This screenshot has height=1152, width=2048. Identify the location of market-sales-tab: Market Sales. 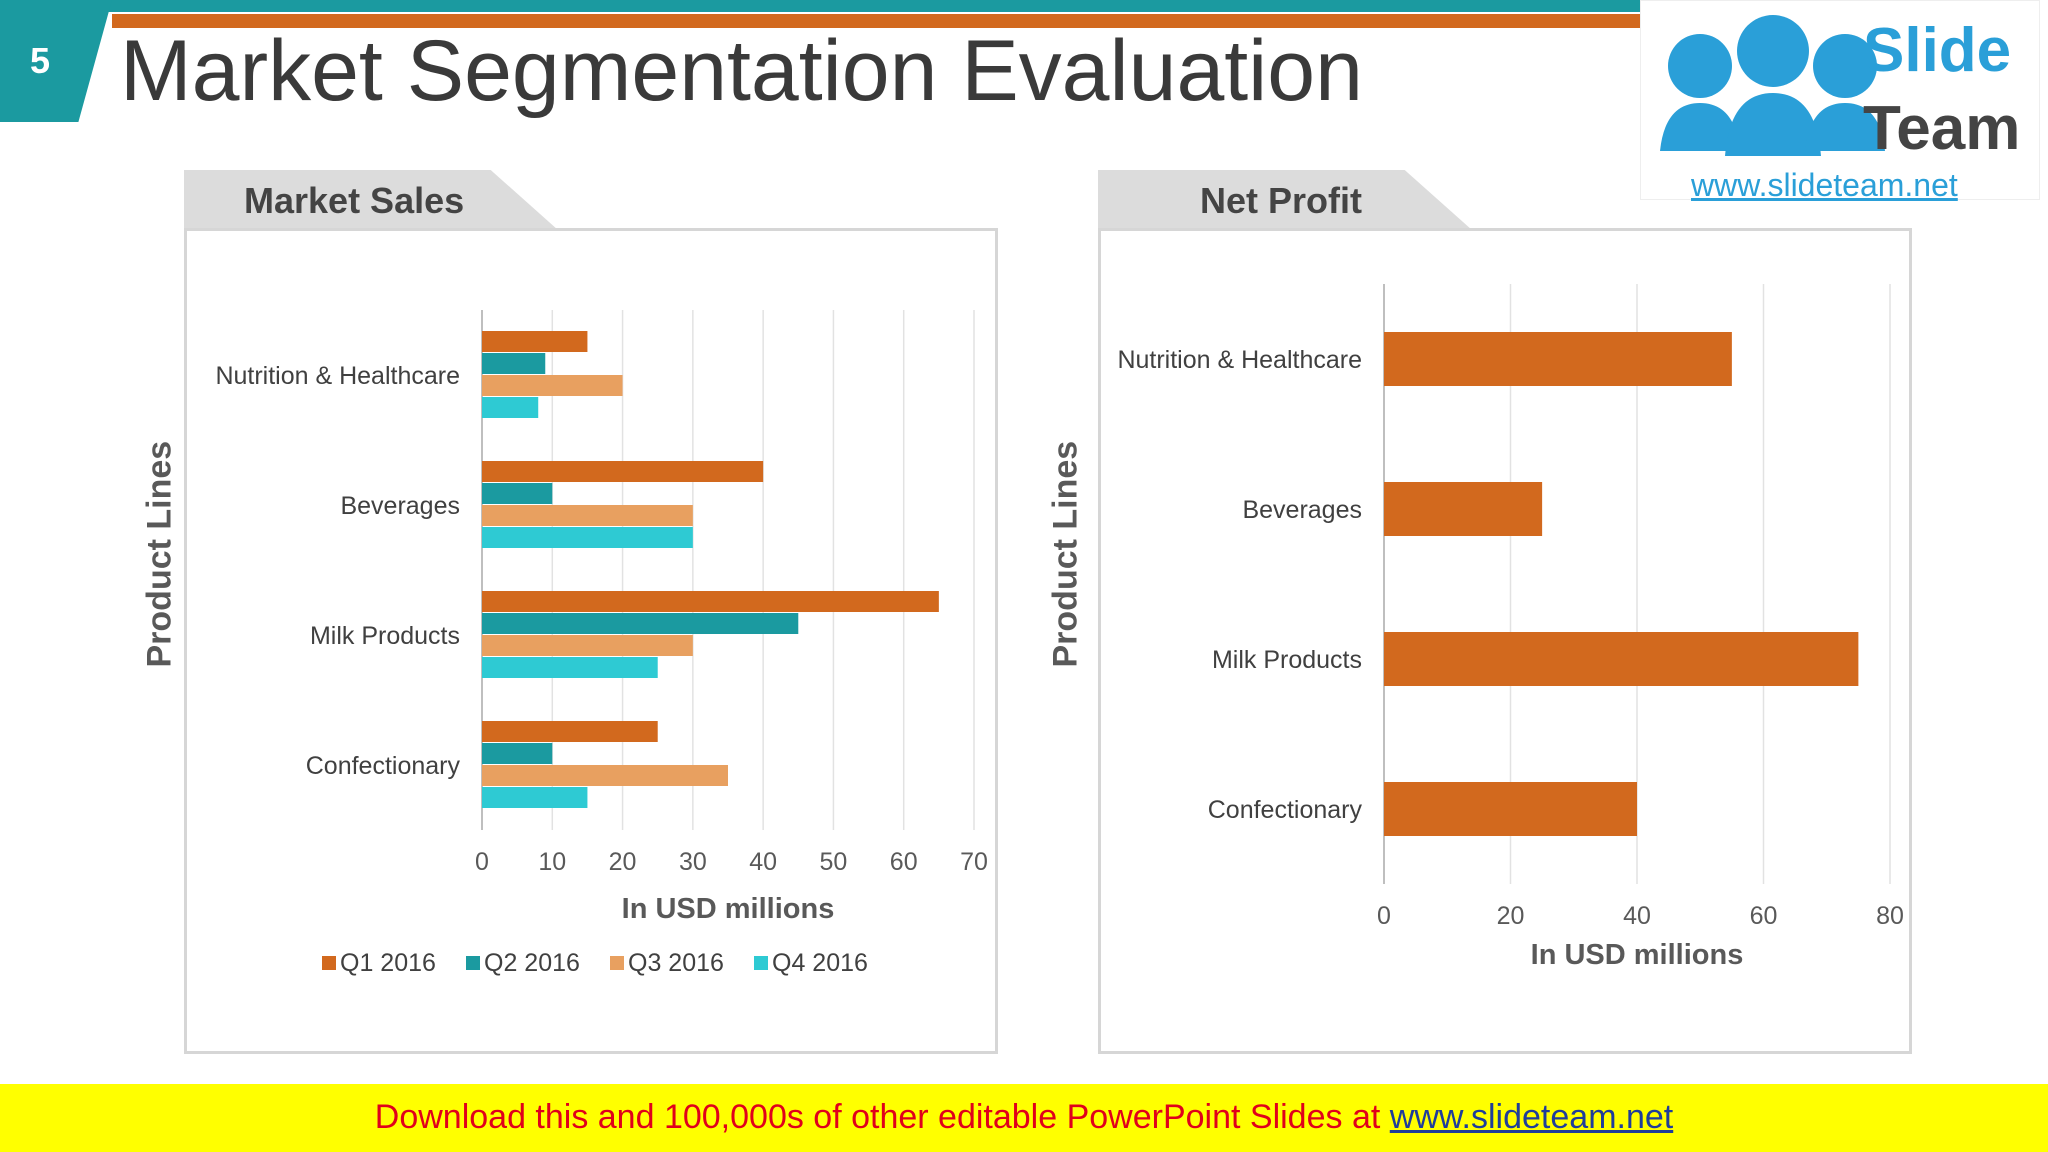
(371, 200).